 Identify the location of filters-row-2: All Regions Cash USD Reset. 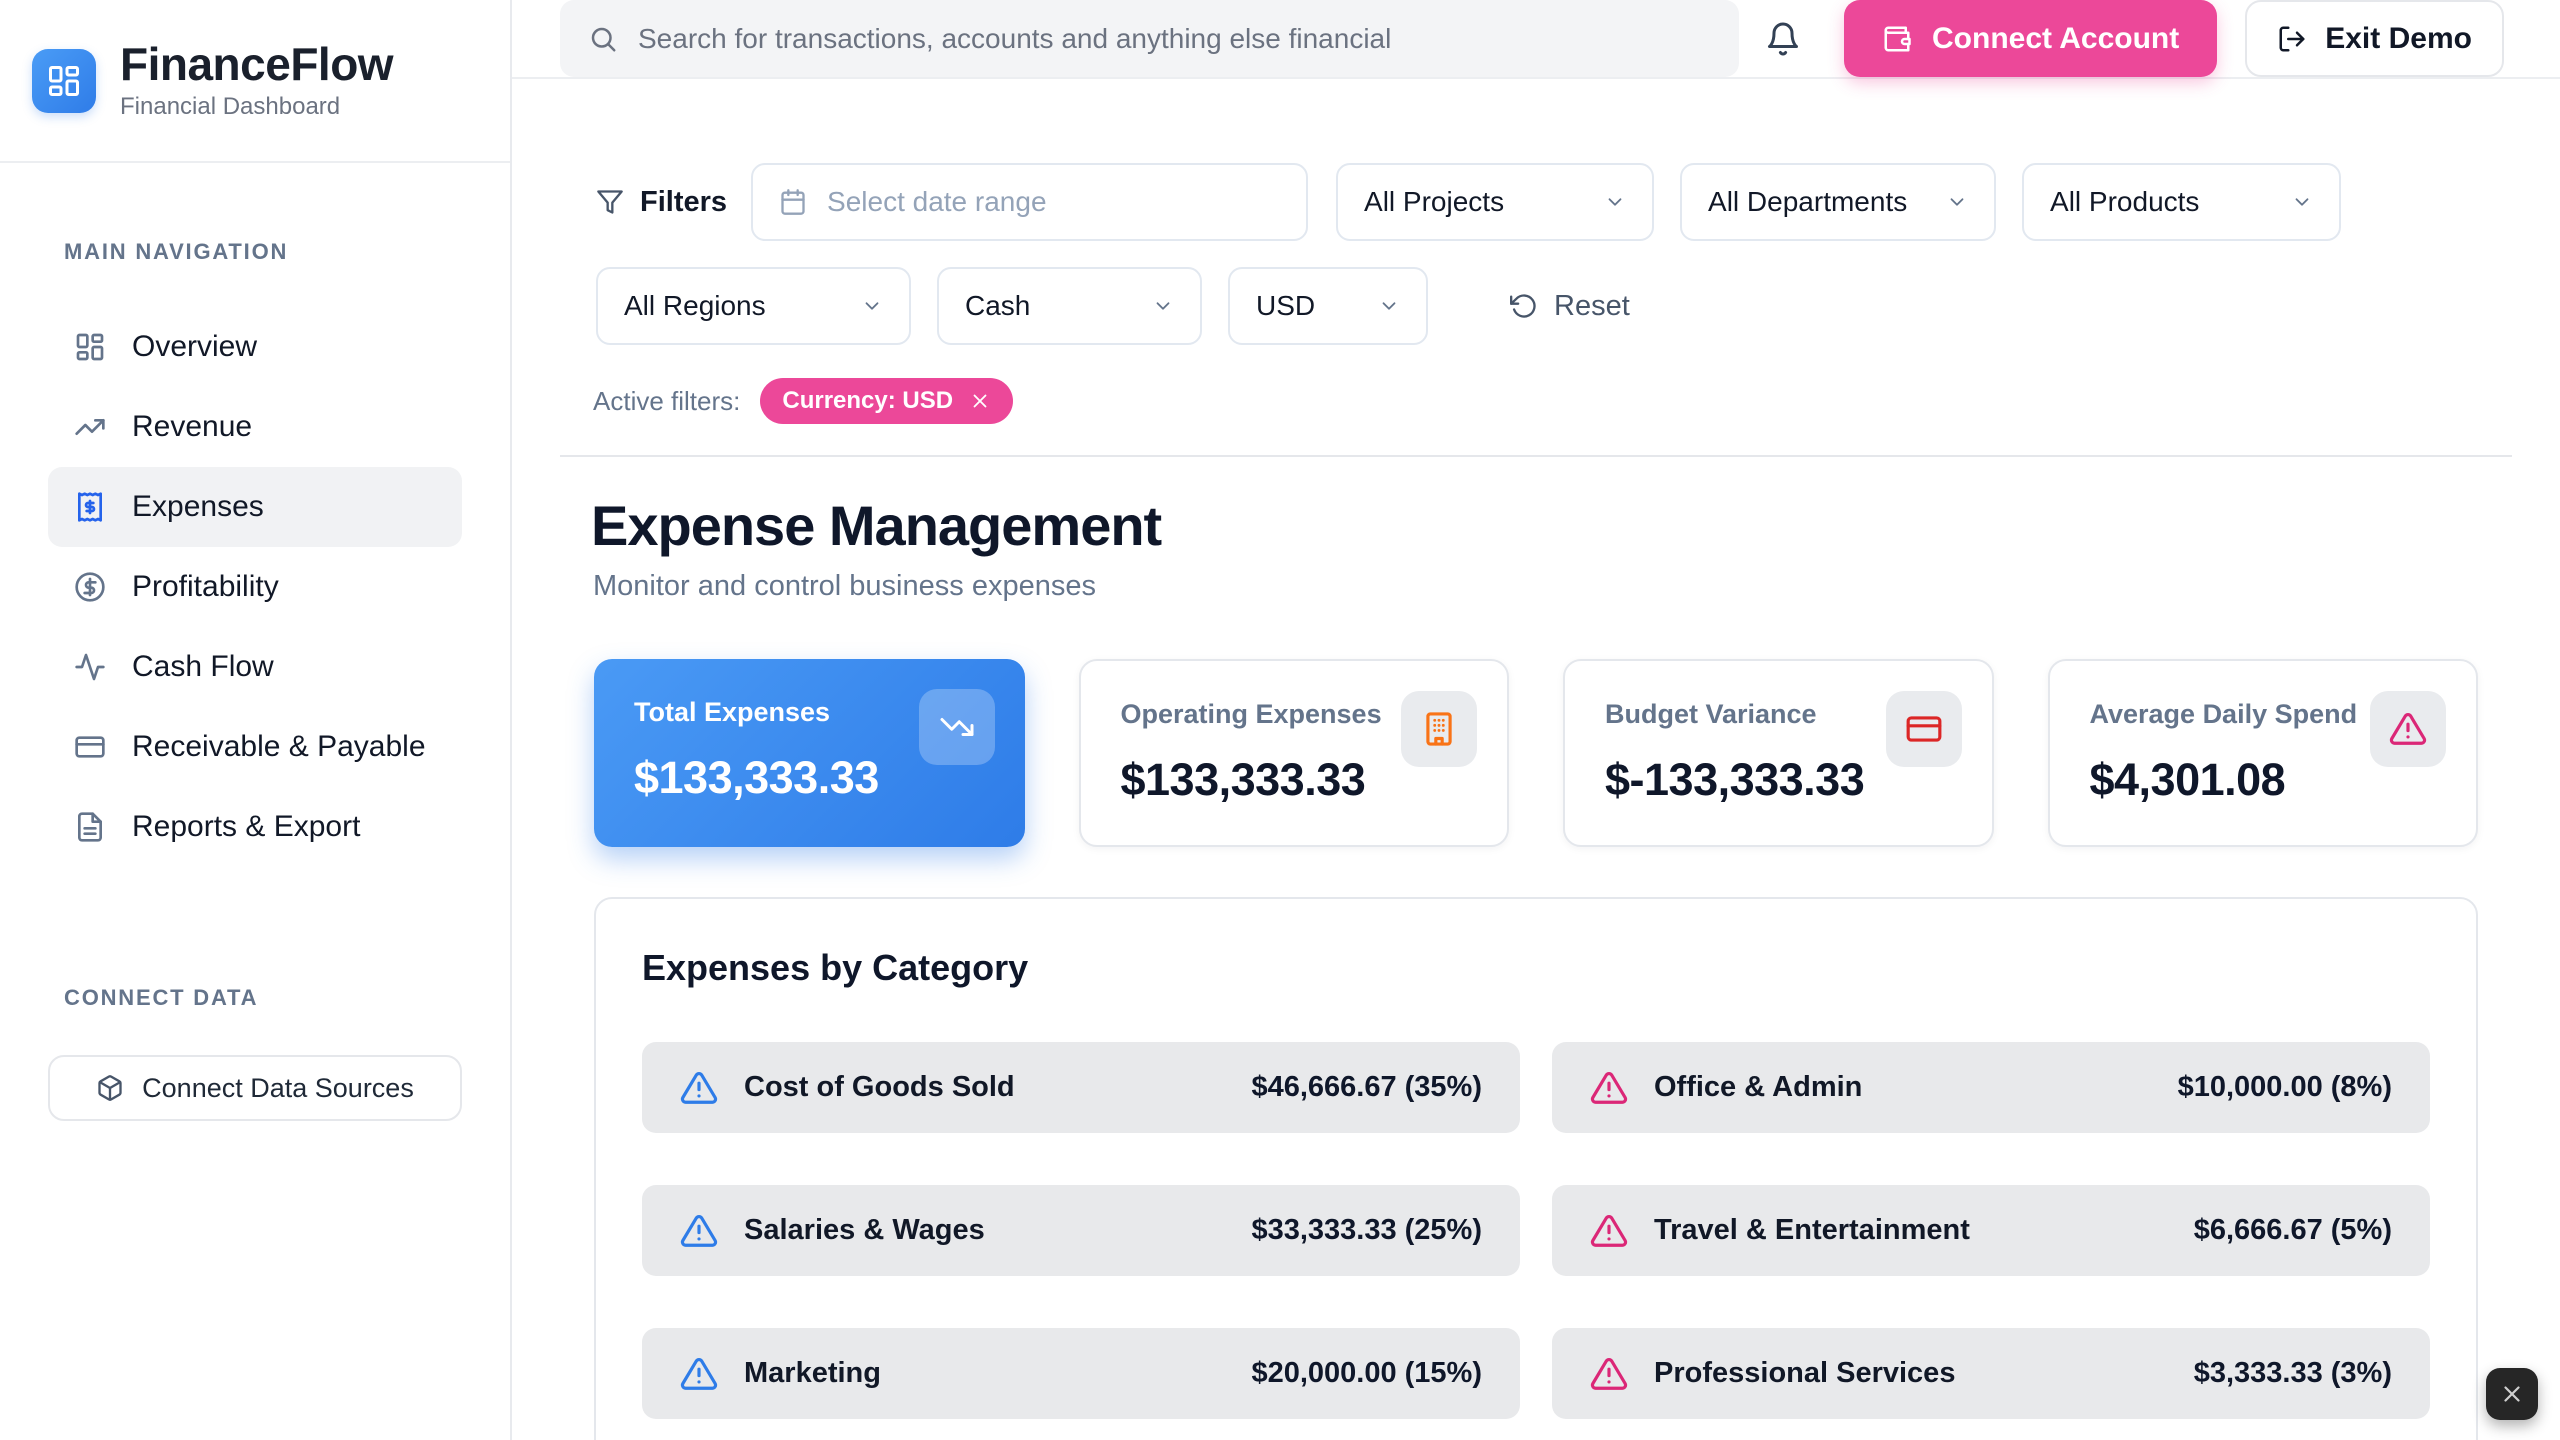
(1536, 306).